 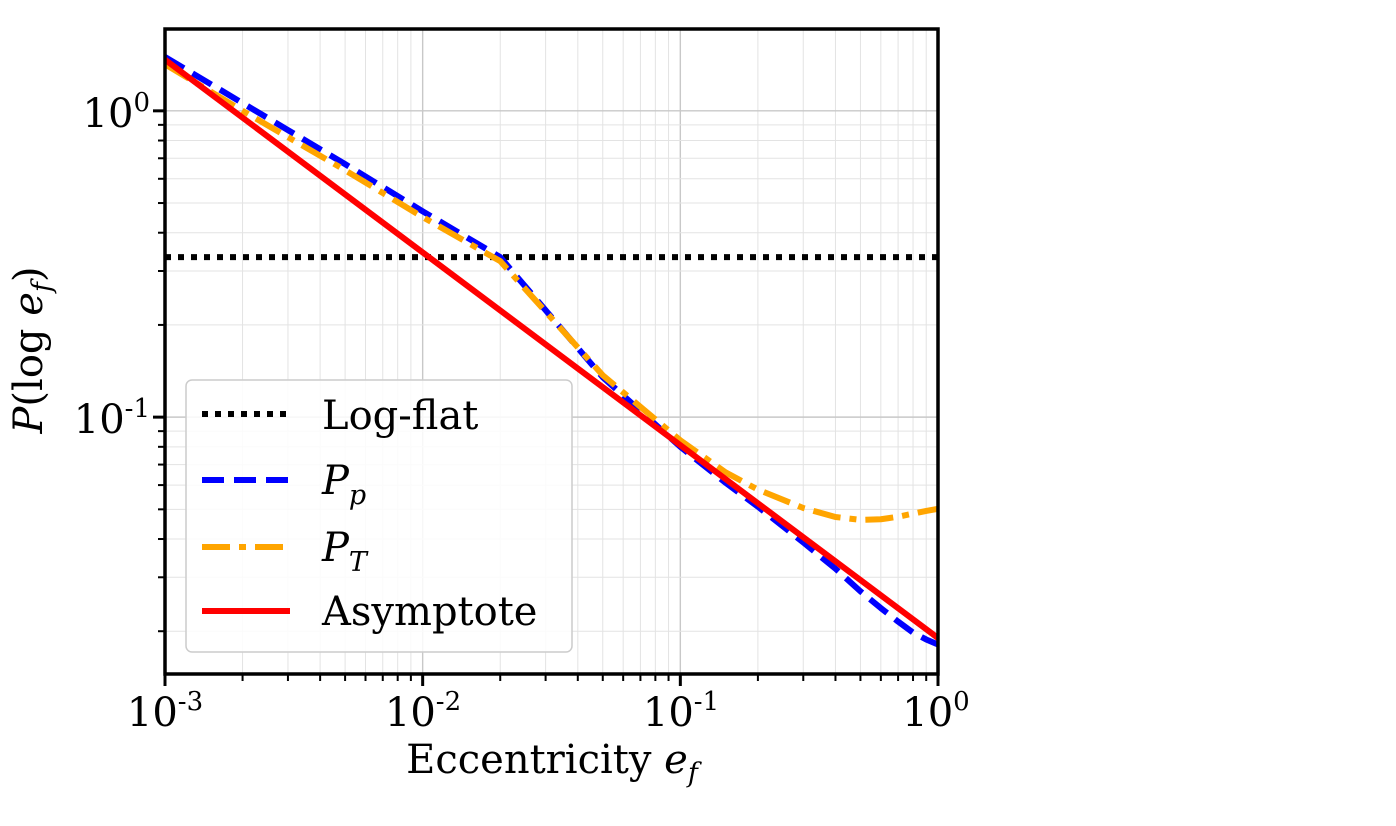 I want to click on legend-label-p-p: Pp, so click(x=343, y=484).